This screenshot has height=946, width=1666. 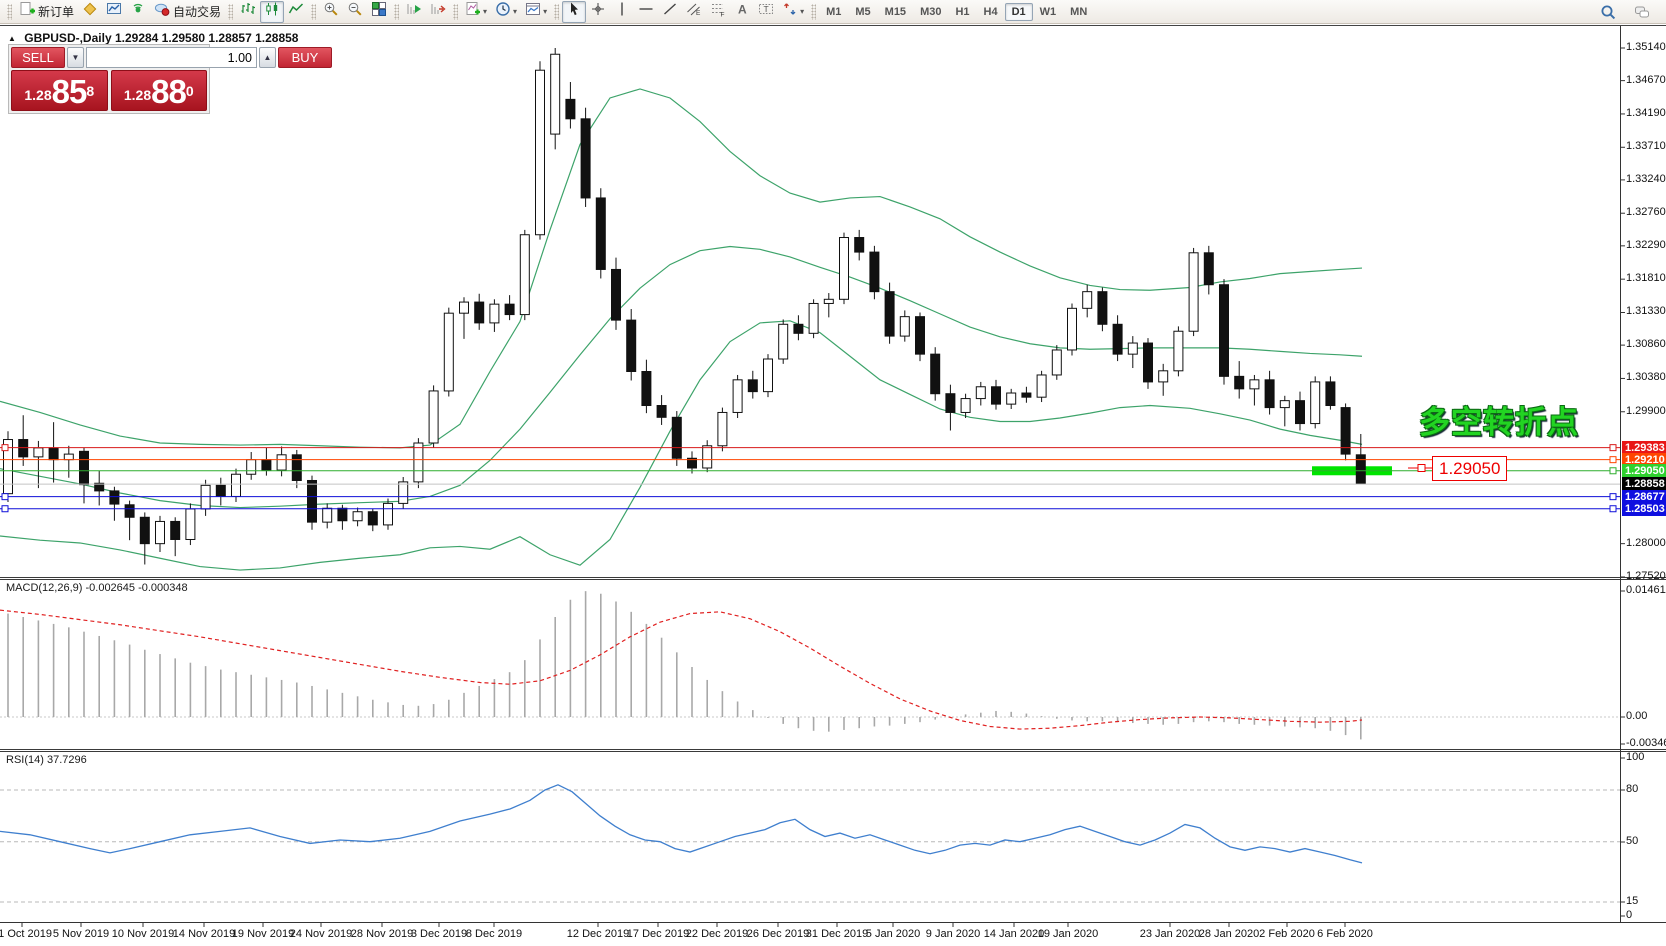 I want to click on collapse-arrow-icon: ▲, so click(x=12, y=38).